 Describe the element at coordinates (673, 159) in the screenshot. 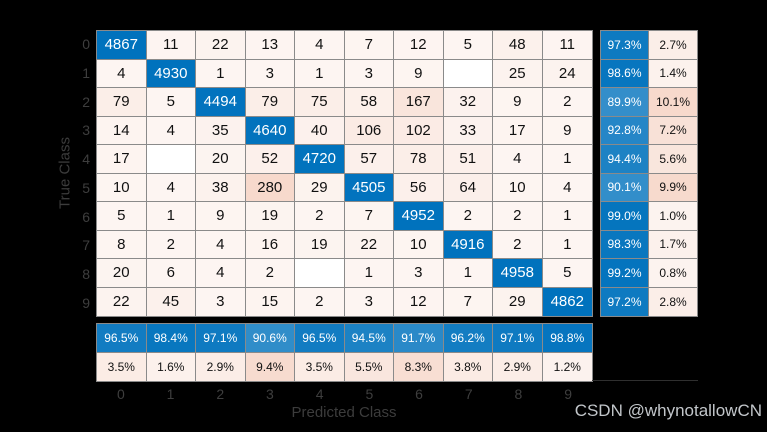

I see `row-summary-incorrect-cell: 5.6%` at that location.